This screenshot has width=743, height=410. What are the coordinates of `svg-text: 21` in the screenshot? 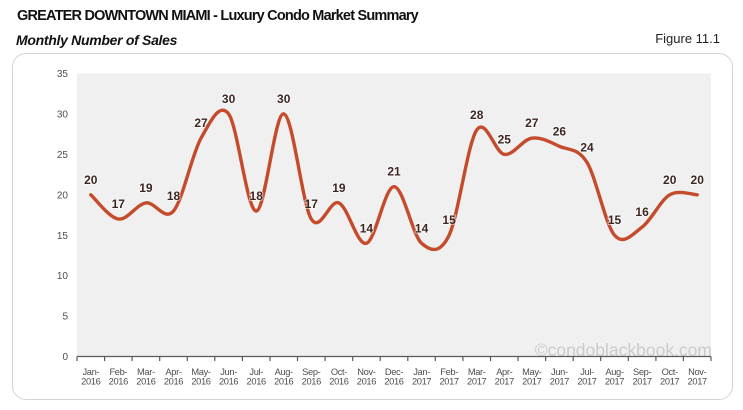 It's located at (394, 172).